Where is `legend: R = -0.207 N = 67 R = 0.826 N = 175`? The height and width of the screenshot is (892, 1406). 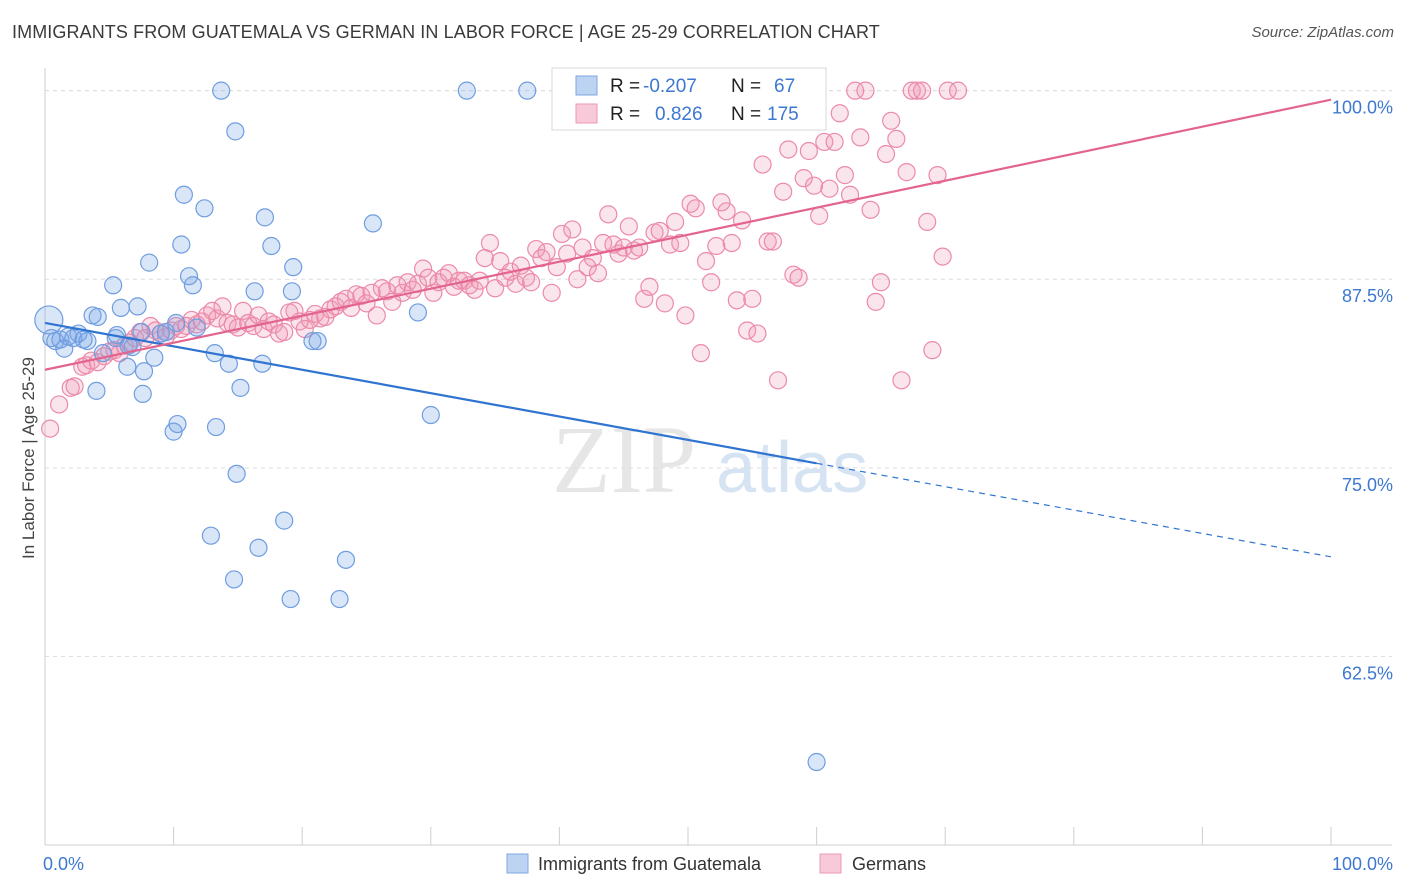
legend: R = -0.207 N = 67 R = 0.826 N = 175 is located at coordinates (689, 99).